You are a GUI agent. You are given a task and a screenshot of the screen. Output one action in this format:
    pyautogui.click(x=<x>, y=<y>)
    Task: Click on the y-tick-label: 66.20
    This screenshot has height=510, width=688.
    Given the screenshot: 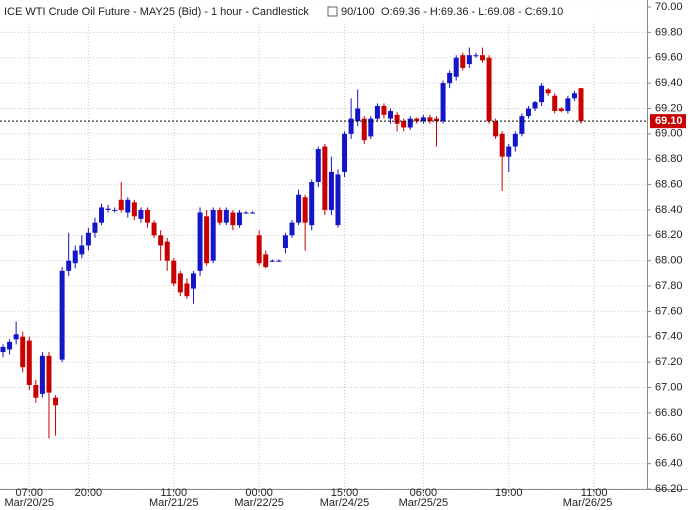 What is the action you would take?
    pyautogui.click(x=669, y=489)
    